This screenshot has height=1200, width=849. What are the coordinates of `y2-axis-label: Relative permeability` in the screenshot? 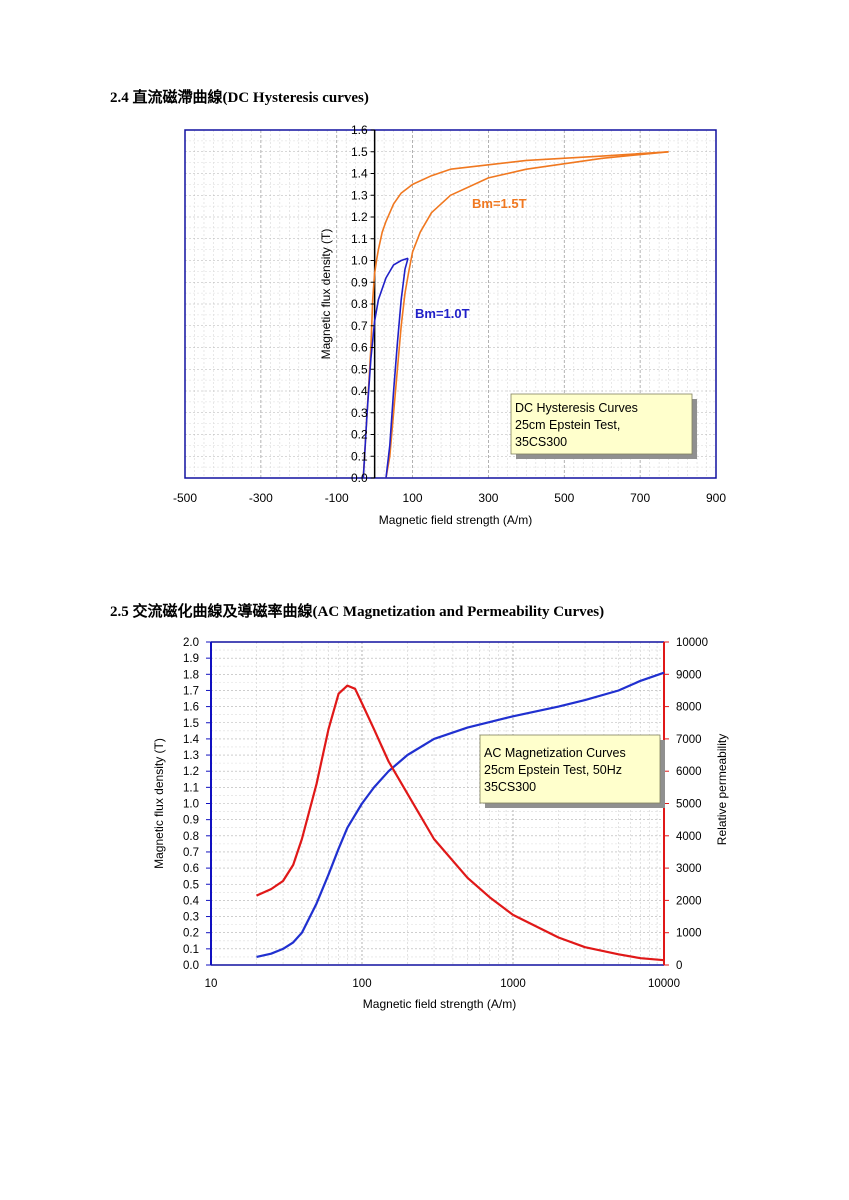 It's located at (722, 789).